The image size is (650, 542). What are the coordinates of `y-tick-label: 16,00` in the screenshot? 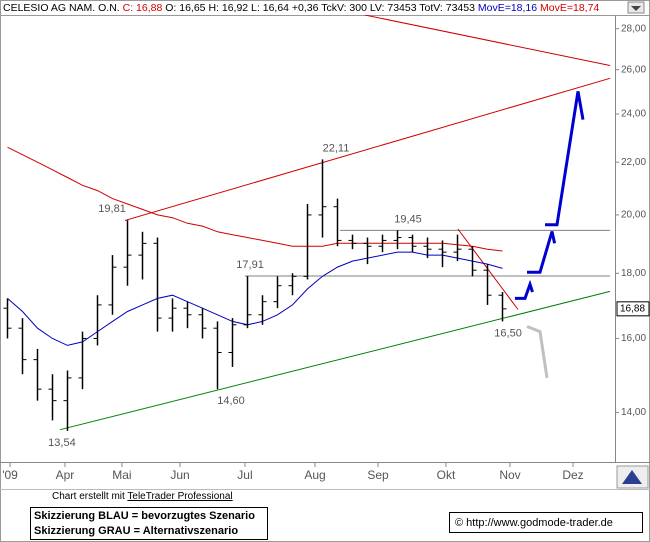 It's located at (633, 338).